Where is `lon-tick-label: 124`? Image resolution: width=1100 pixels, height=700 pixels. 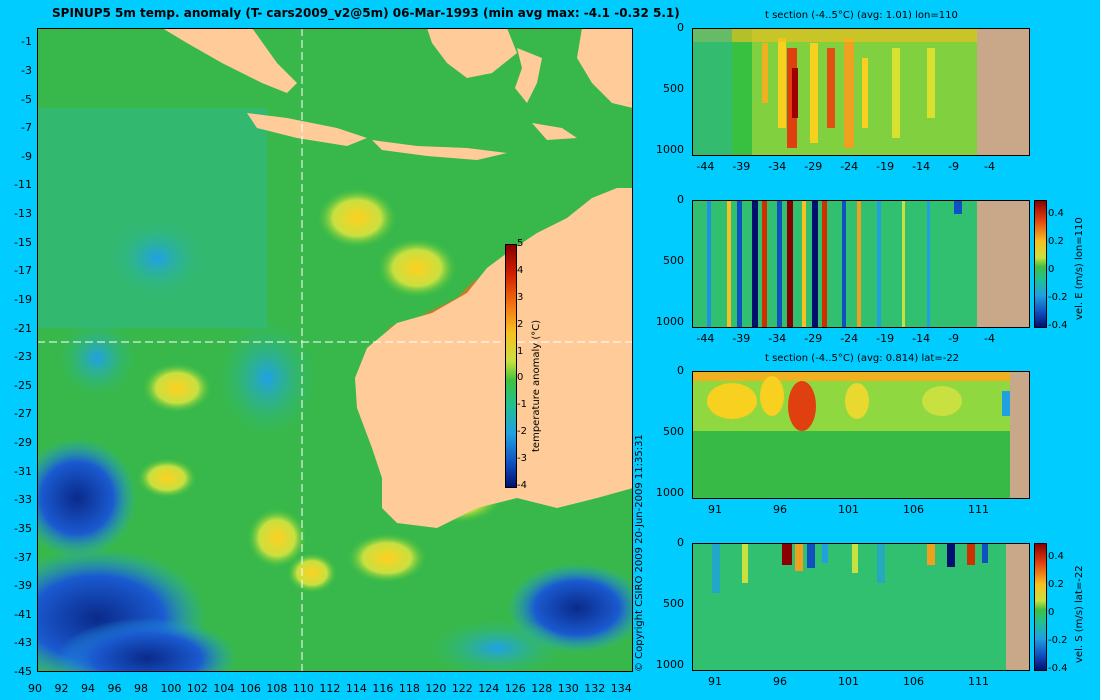 lon-tick-label: 124 is located at coordinates (489, 688).